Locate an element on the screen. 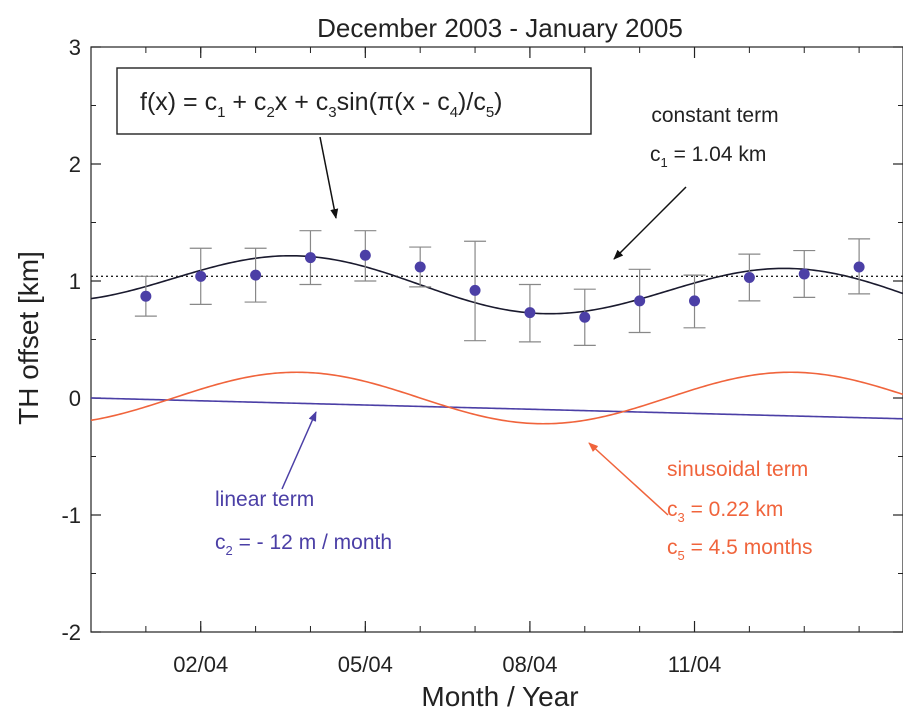 This screenshot has width=903, height=717. sinusoidal-term-arrow is located at coordinates (628, 479).